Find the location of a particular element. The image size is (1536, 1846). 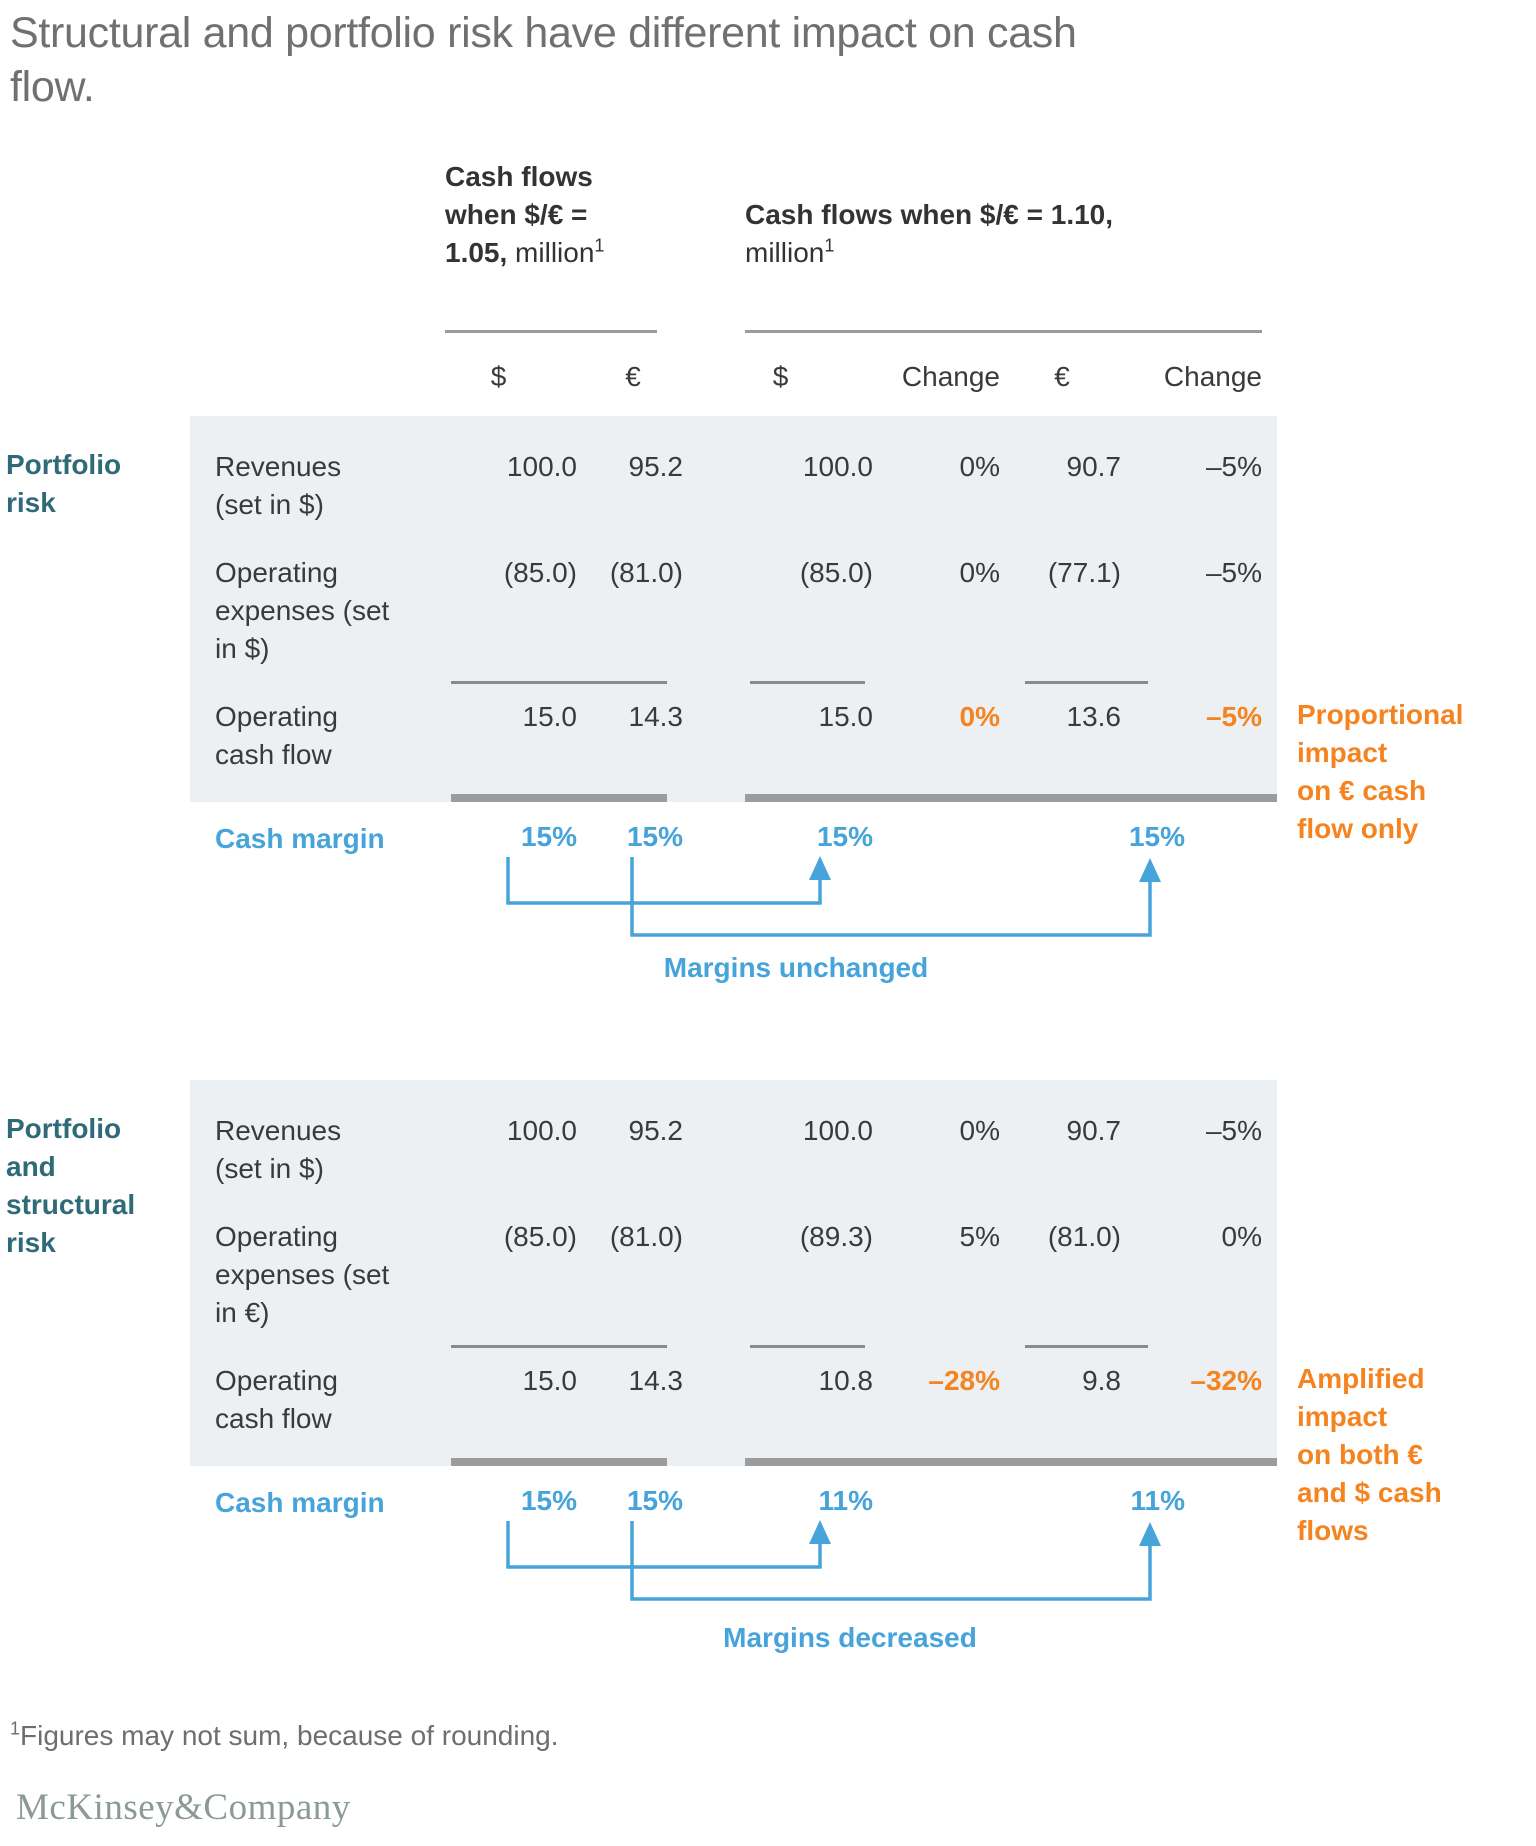

margin-note: Margins decreased is located at coordinates (850, 1637).